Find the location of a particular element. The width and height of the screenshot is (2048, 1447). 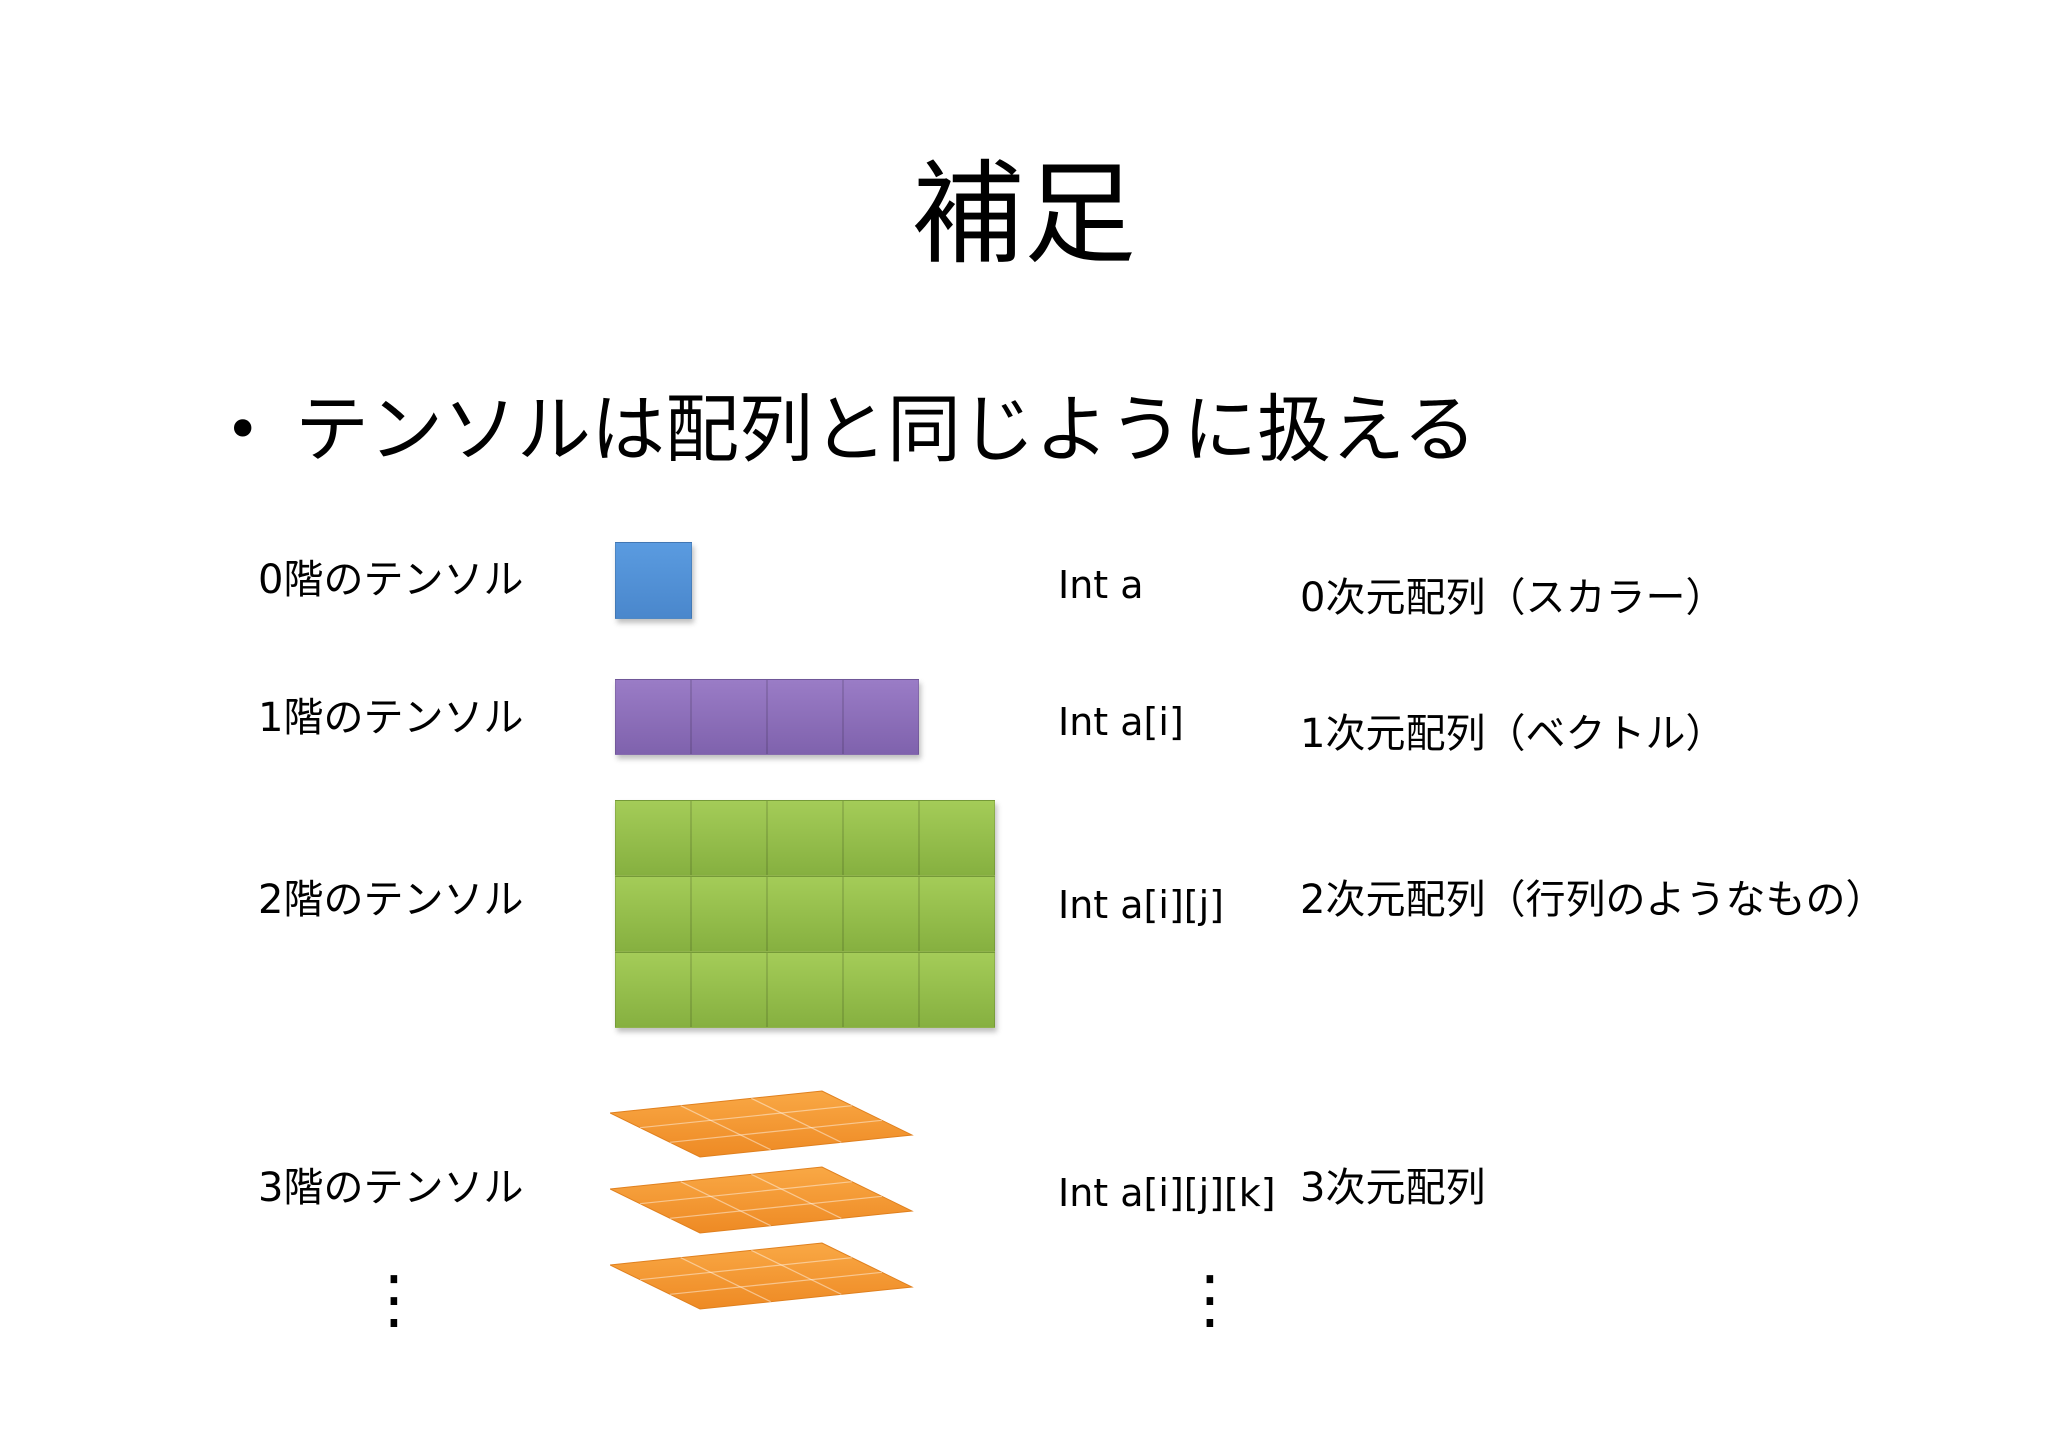

ellipsis-right: ⋮ is located at coordinates (1210, 1300).